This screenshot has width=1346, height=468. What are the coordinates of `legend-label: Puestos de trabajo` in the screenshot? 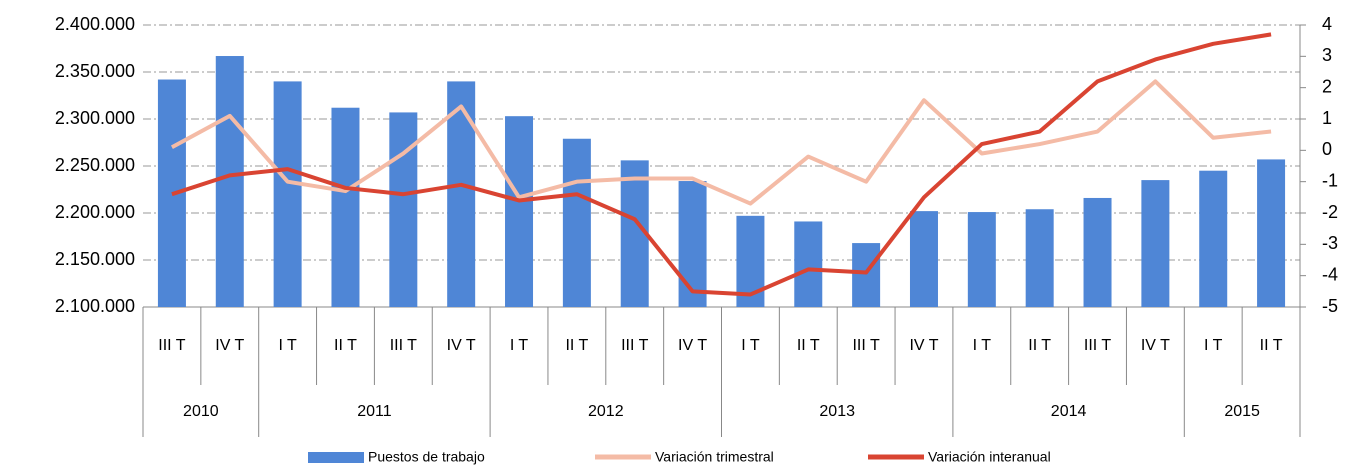 It's located at (426, 457).